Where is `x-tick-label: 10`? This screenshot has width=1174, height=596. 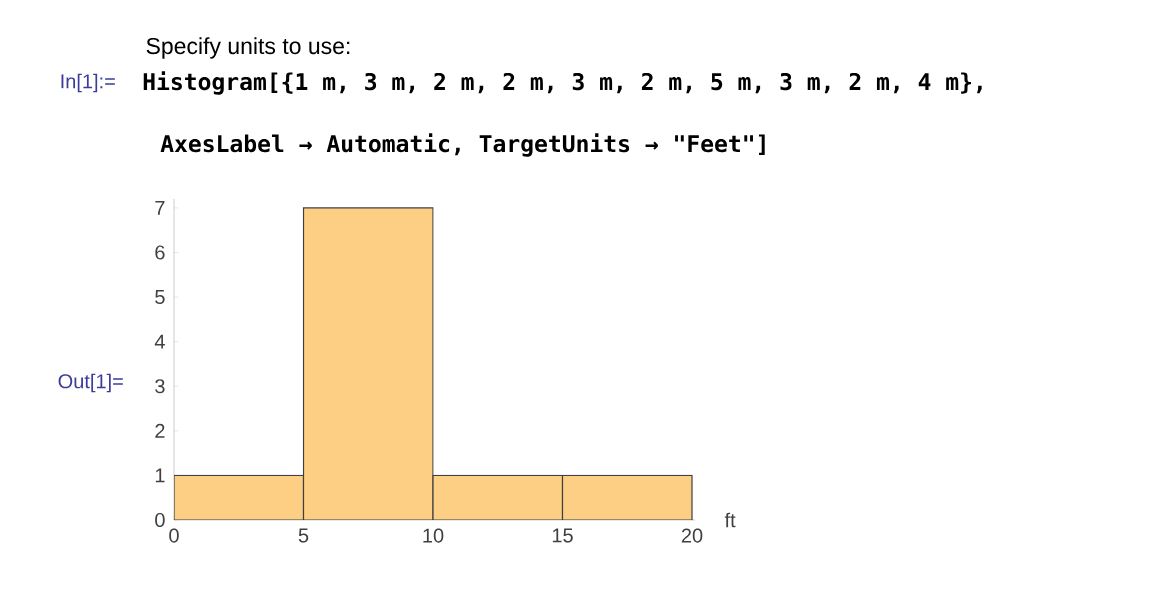
x-tick-label: 10 is located at coordinates (433, 535).